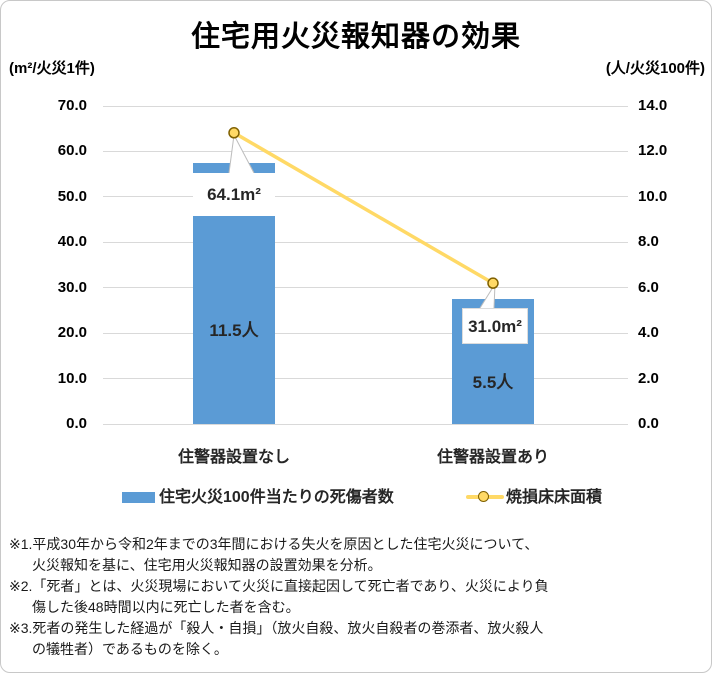 This screenshot has height=674, width=712. Describe the element at coordinates (653, 151) in the screenshot. I see `right-axis-tick: 12.0` at that location.